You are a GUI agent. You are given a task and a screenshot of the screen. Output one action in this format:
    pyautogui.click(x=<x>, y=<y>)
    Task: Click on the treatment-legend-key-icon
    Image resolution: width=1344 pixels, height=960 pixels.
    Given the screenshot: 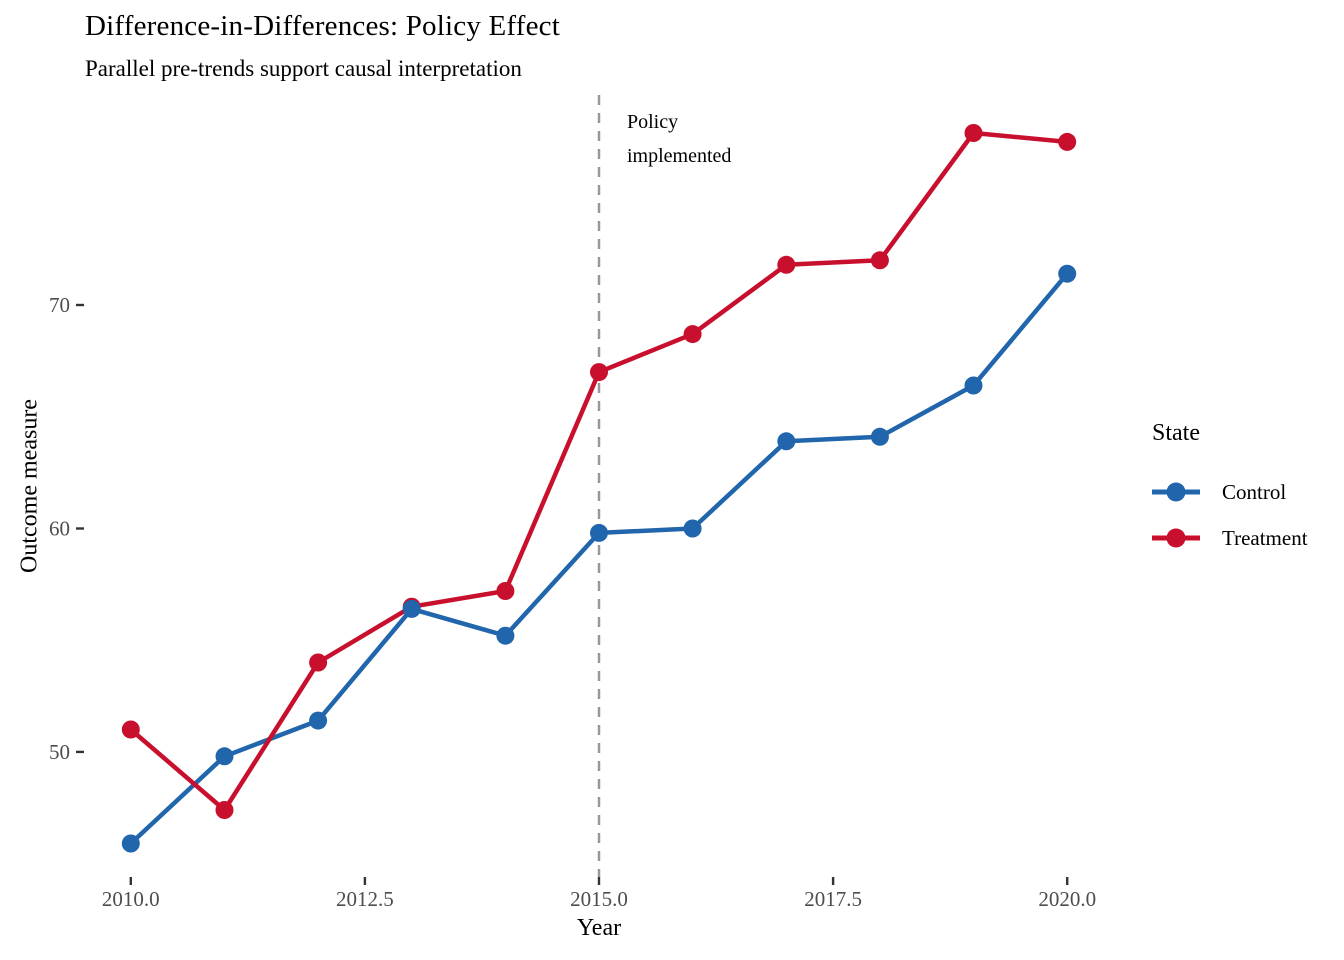 What is the action you would take?
    pyautogui.click(x=1176, y=538)
    